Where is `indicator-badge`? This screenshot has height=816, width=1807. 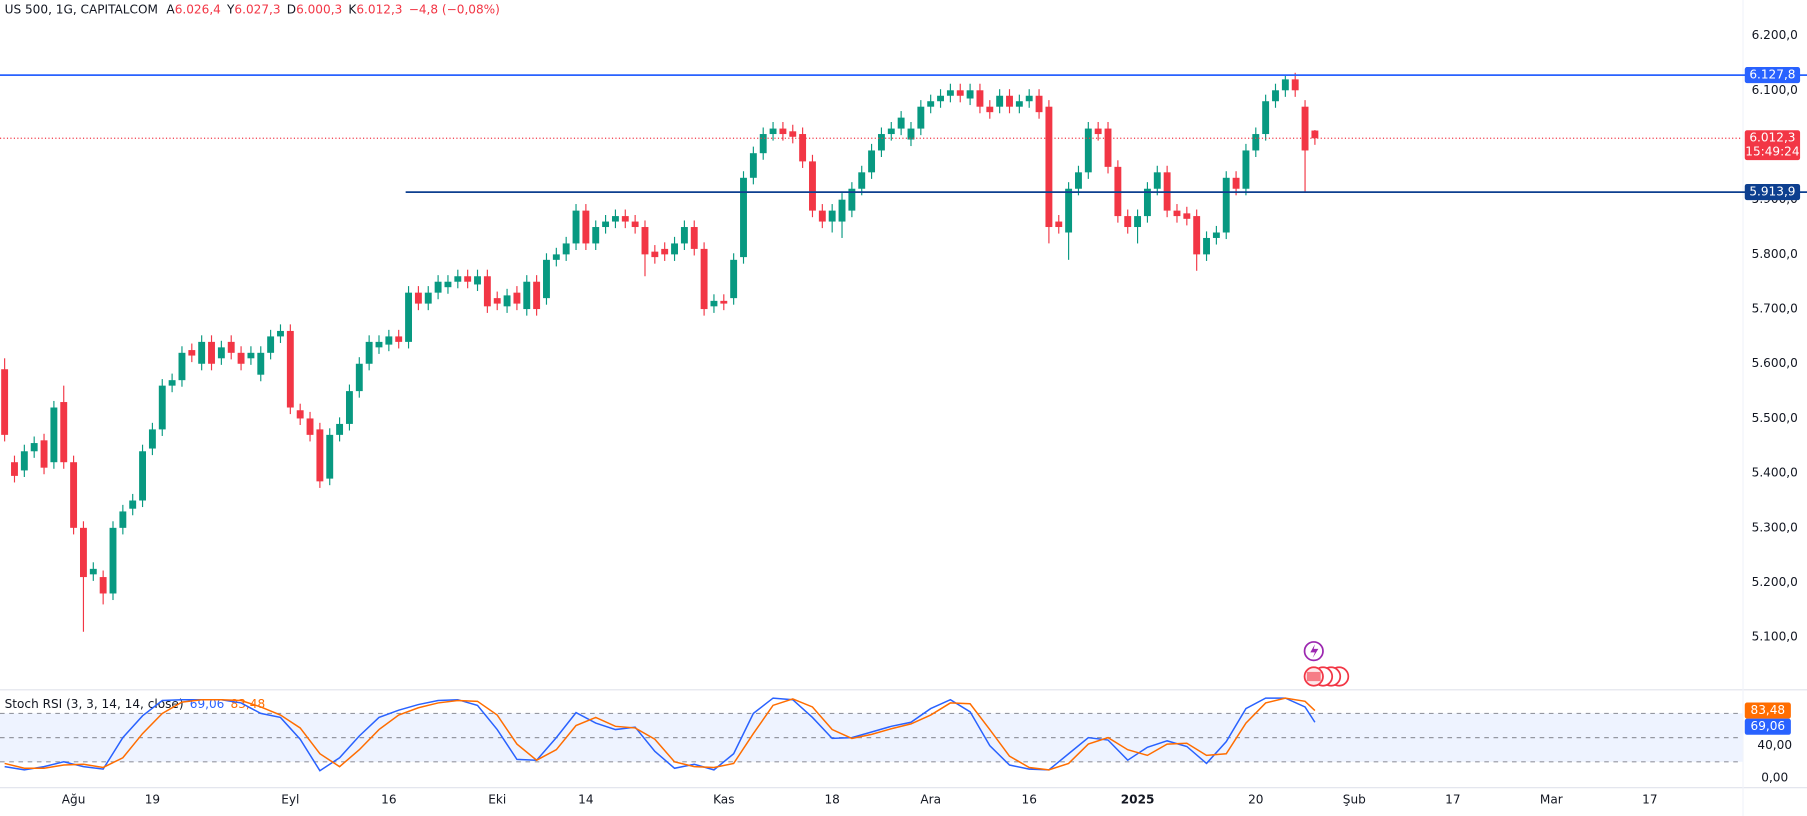 indicator-badge is located at coordinates (1767, 726).